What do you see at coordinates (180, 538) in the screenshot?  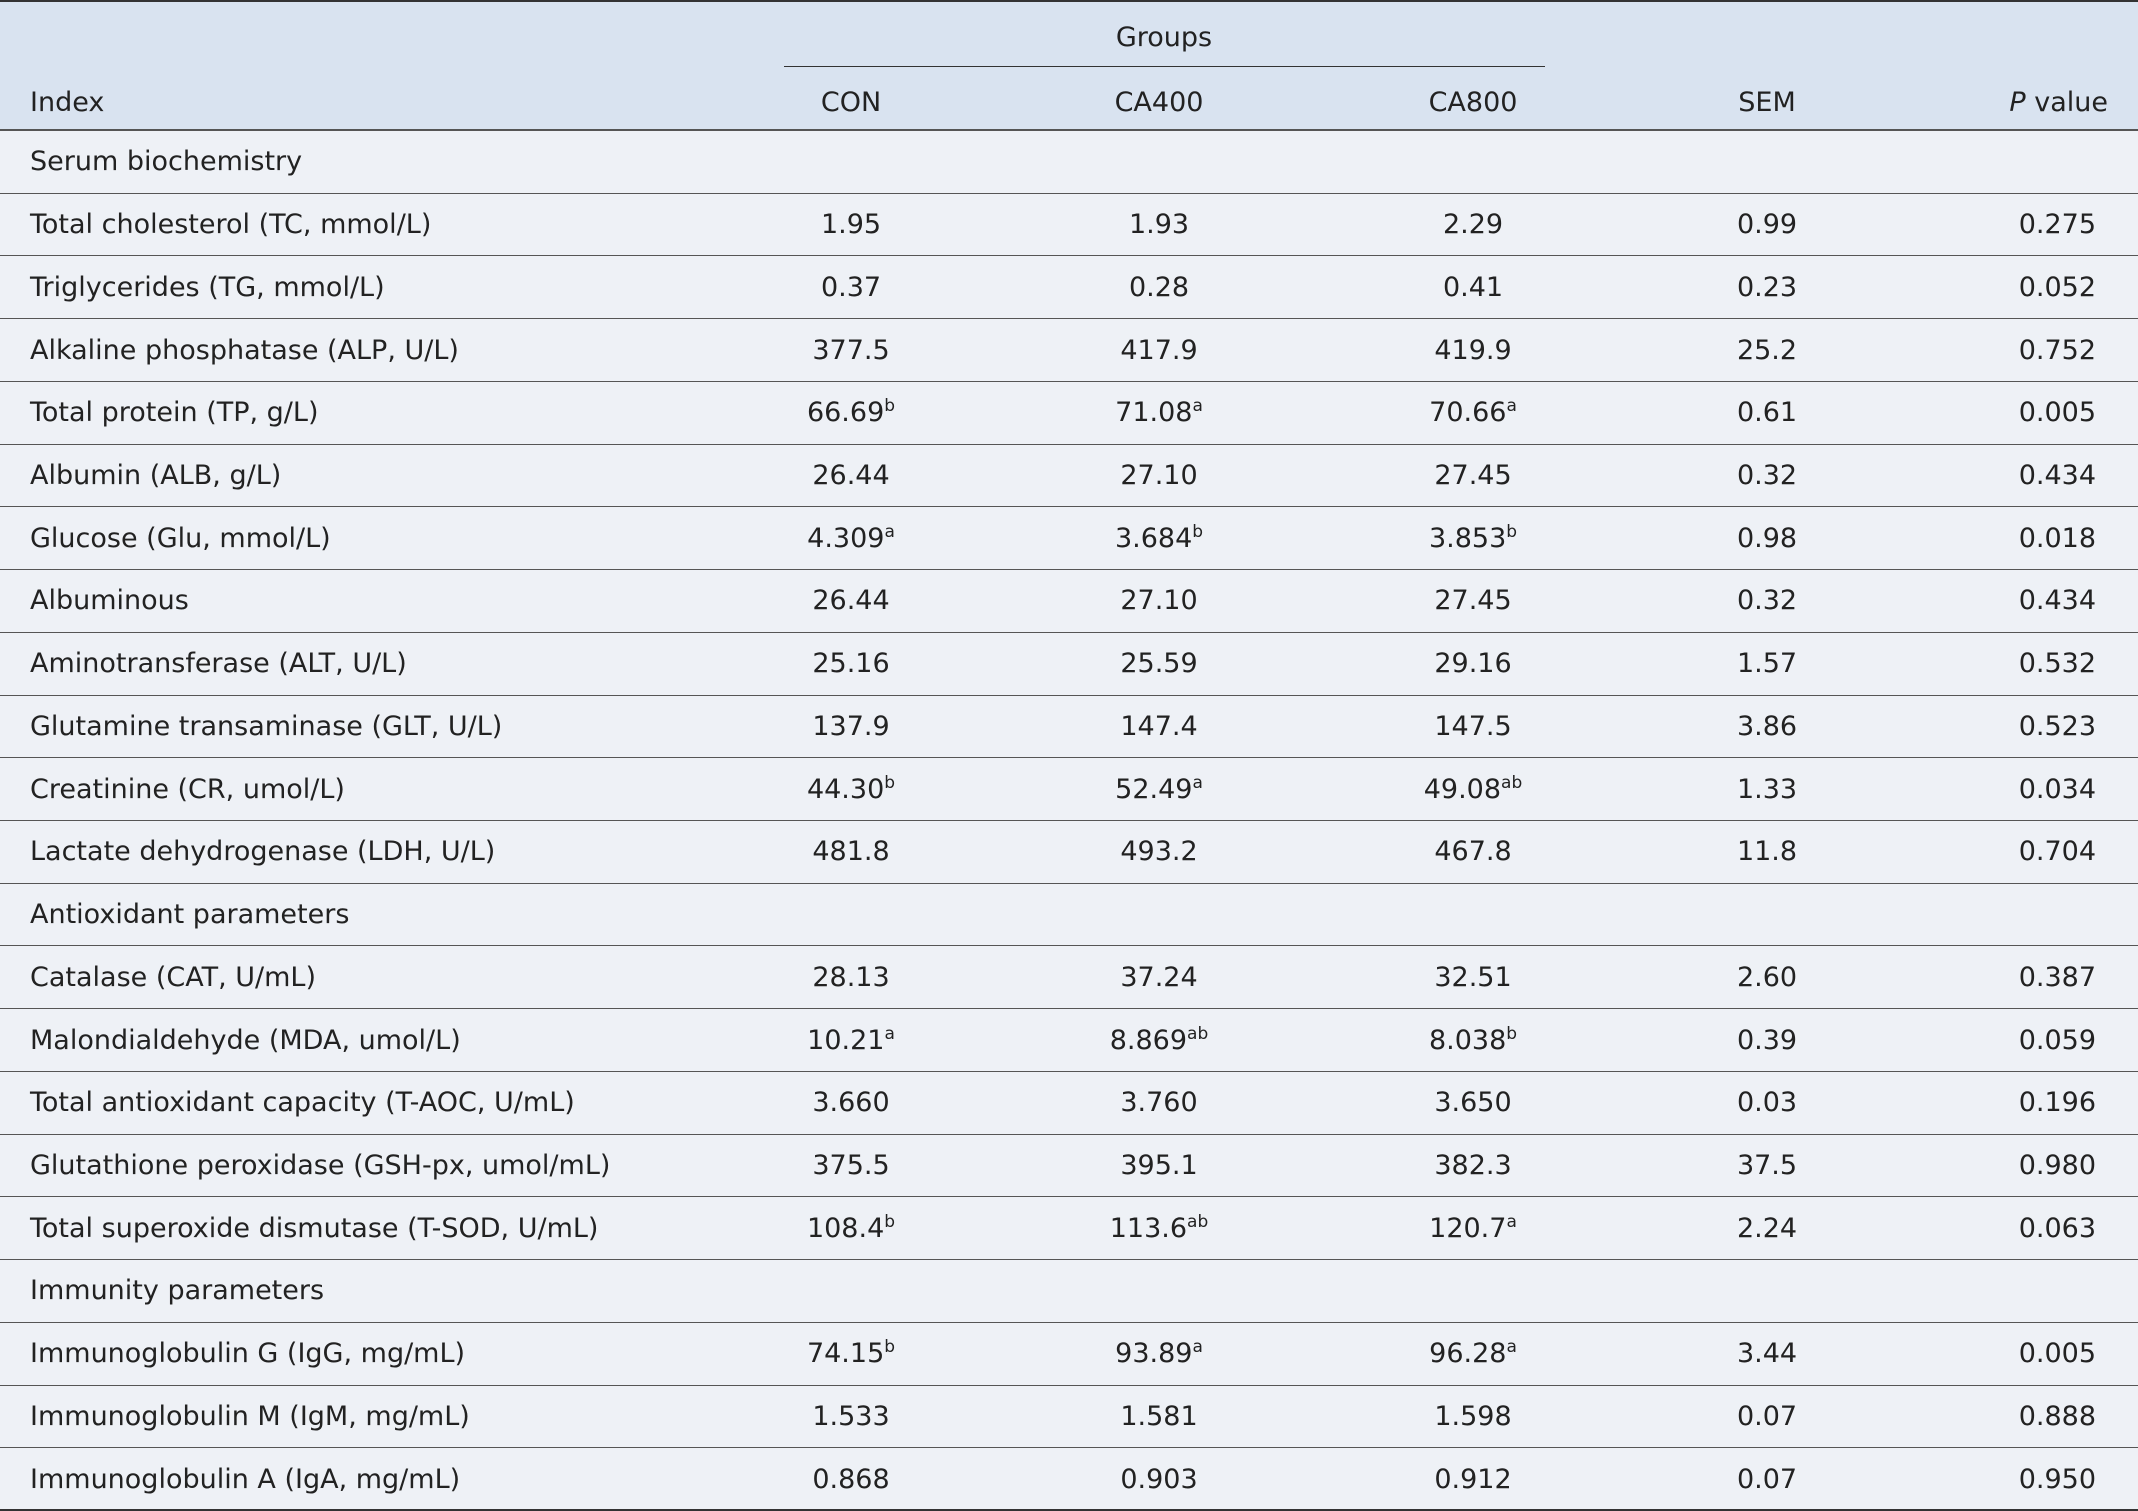 I see `row-label: Glucose (Glu, mmol/L)` at bounding box center [180, 538].